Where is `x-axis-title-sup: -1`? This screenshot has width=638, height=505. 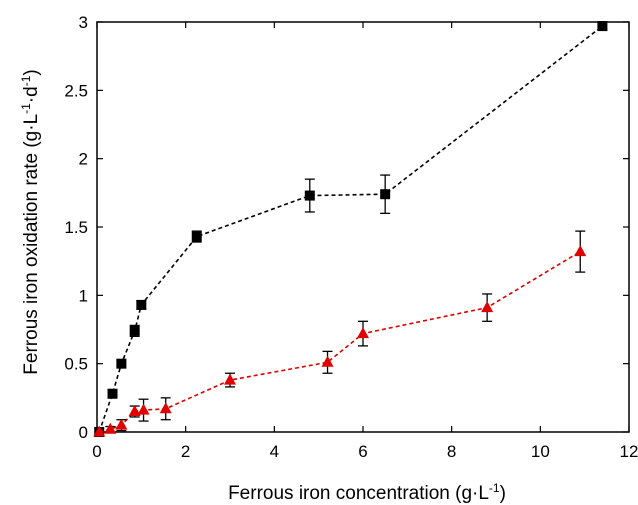 x-axis-title-sup: -1 is located at coordinates (494, 488).